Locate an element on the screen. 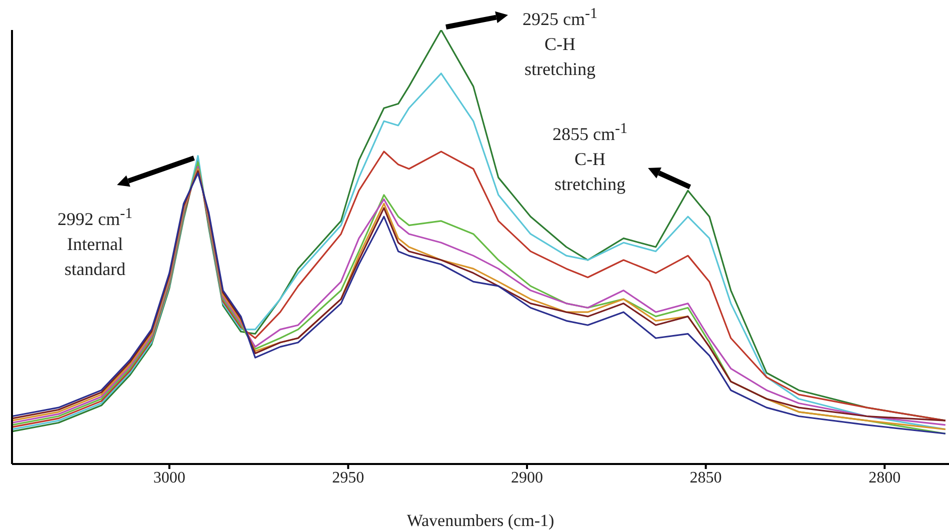  x-tick-label: 2900 is located at coordinates (526, 477).